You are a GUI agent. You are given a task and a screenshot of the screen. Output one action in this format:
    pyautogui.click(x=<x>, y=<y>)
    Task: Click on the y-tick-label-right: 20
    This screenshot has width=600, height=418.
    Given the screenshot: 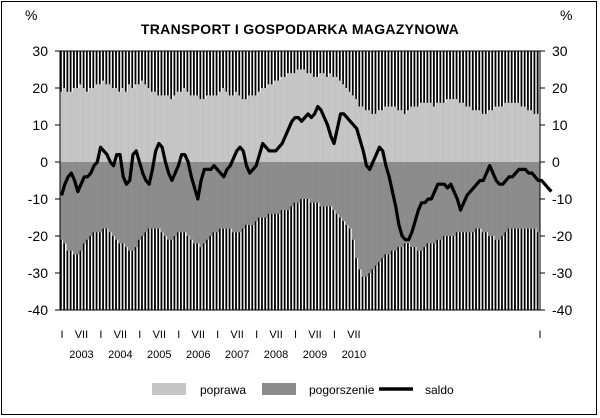 What is the action you would take?
    pyautogui.click(x=560, y=88)
    